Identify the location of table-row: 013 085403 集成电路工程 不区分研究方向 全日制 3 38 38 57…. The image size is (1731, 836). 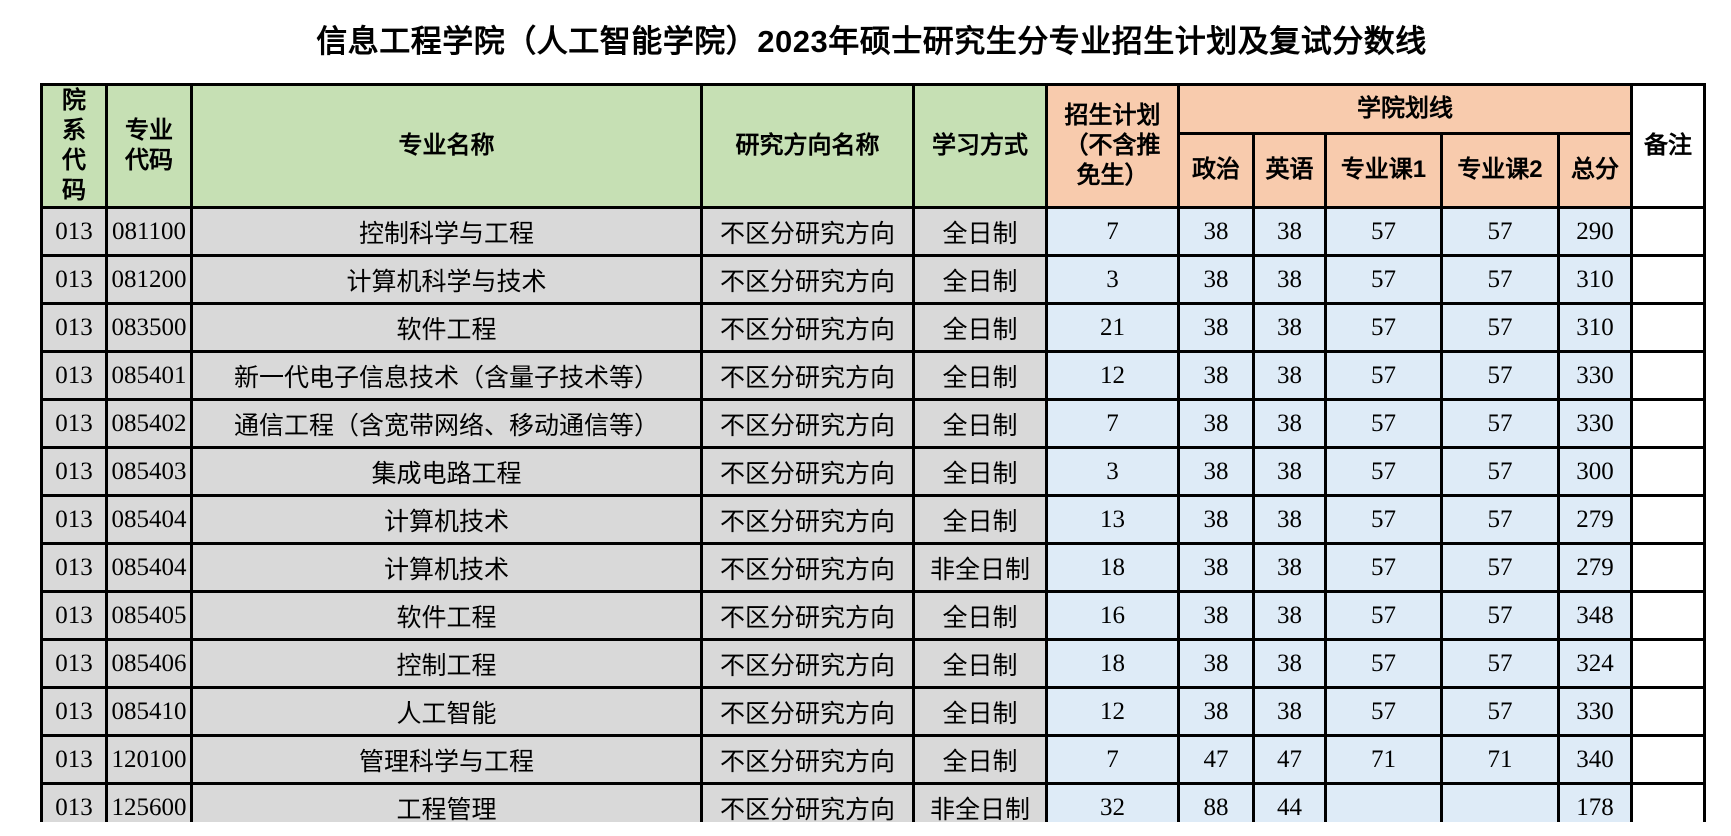
(873, 471).